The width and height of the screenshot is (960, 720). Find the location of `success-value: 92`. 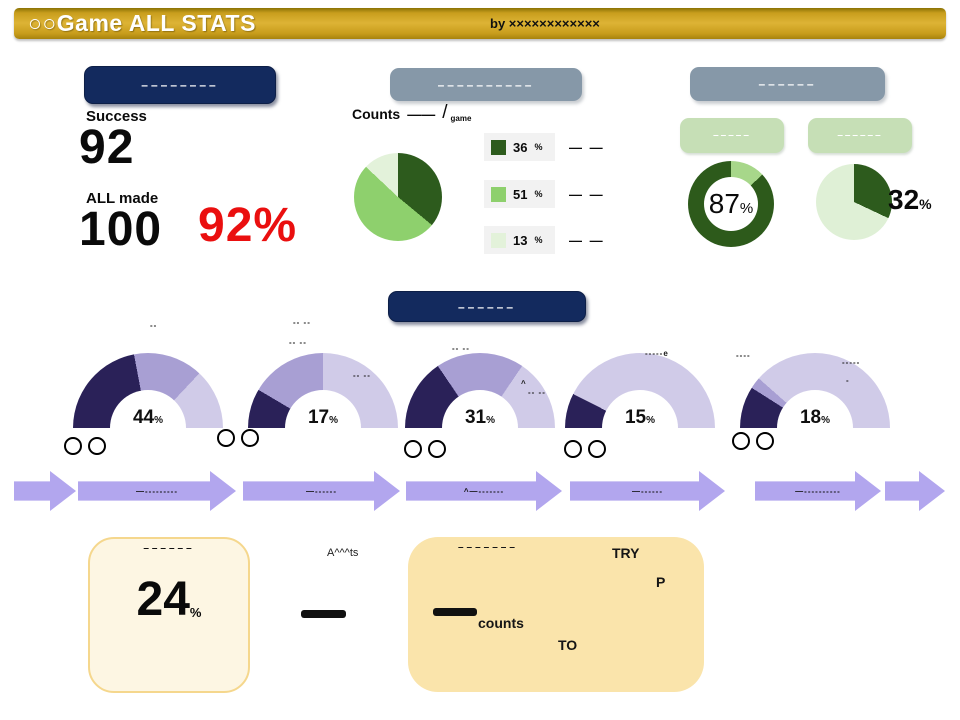

success-value: 92 is located at coordinates (107, 147).